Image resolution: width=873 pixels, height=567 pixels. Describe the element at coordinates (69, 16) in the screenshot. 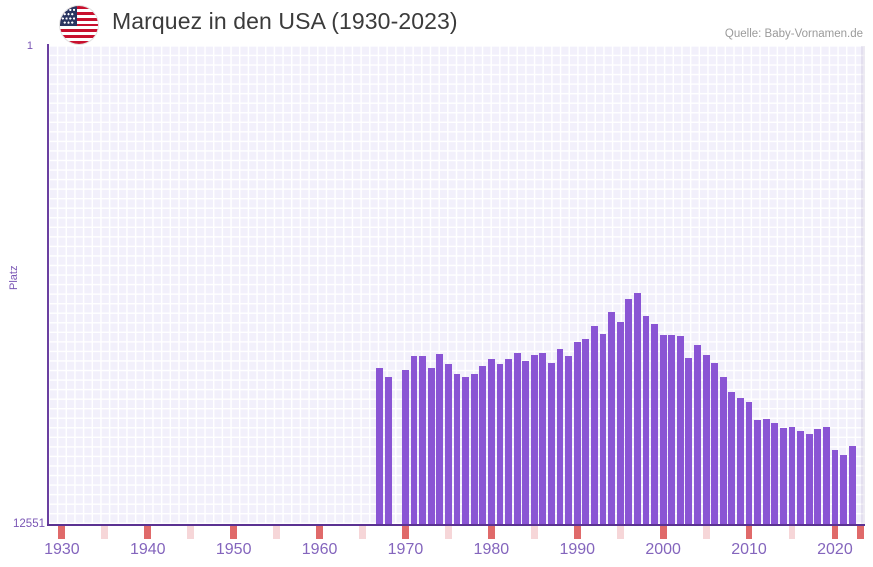

I see `flag-canton` at that location.